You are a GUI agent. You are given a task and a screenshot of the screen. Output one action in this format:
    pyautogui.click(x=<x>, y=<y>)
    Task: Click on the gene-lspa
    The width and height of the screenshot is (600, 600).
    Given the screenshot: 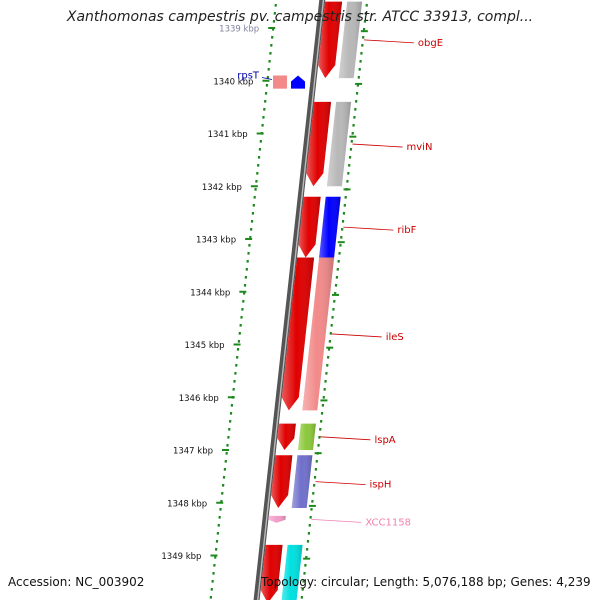 What is the action you would take?
    pyautogui.click(x=286, y=436)
    